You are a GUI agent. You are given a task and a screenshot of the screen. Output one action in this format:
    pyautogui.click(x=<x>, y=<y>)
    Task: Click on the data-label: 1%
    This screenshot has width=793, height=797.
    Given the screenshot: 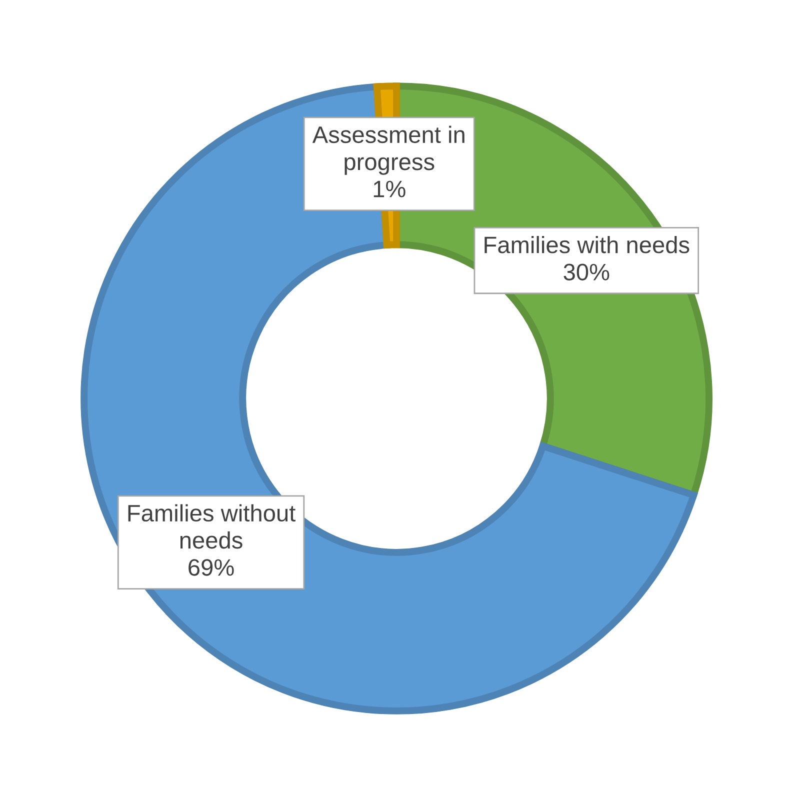 What is the action you would take?
    pyautogui.click(x=390, y=189)
    